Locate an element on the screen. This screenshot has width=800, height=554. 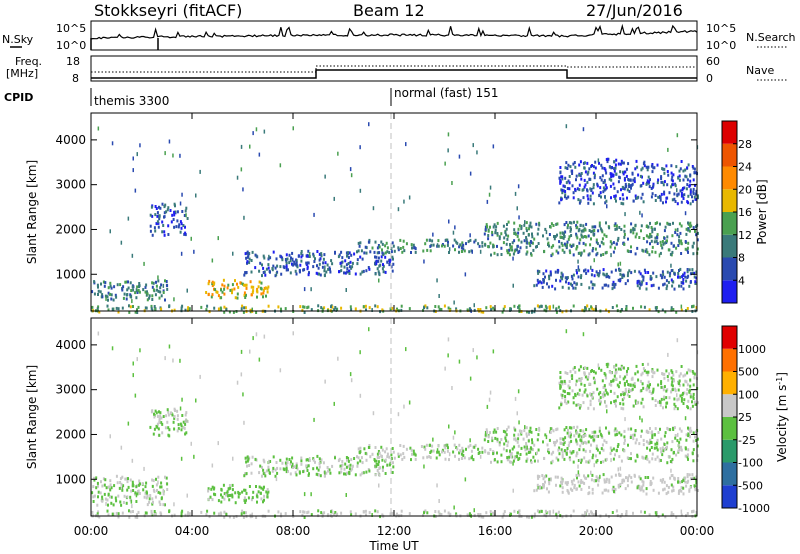
noise-sky-line is located at coordinates (394, 31).